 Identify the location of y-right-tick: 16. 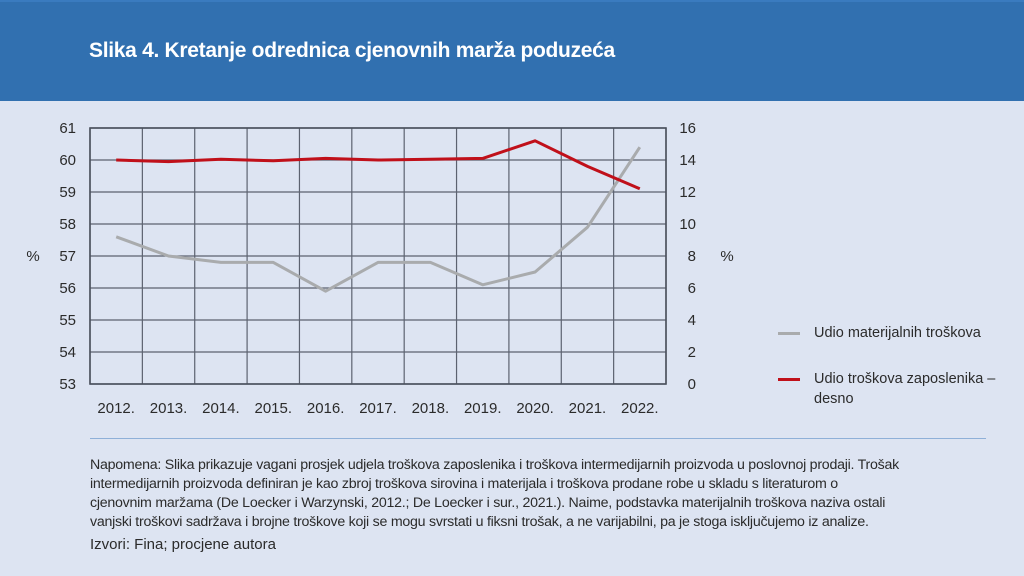
(687, 128).